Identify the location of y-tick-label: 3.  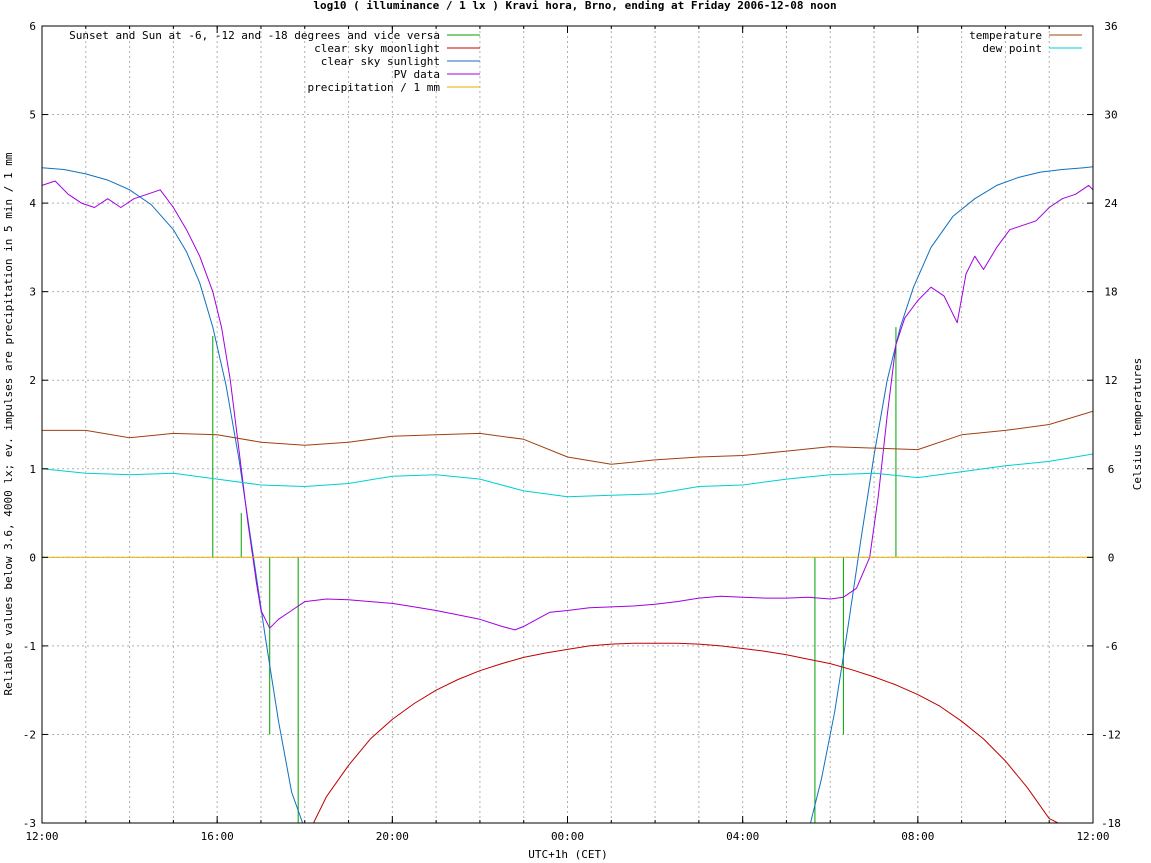
(32, 292).